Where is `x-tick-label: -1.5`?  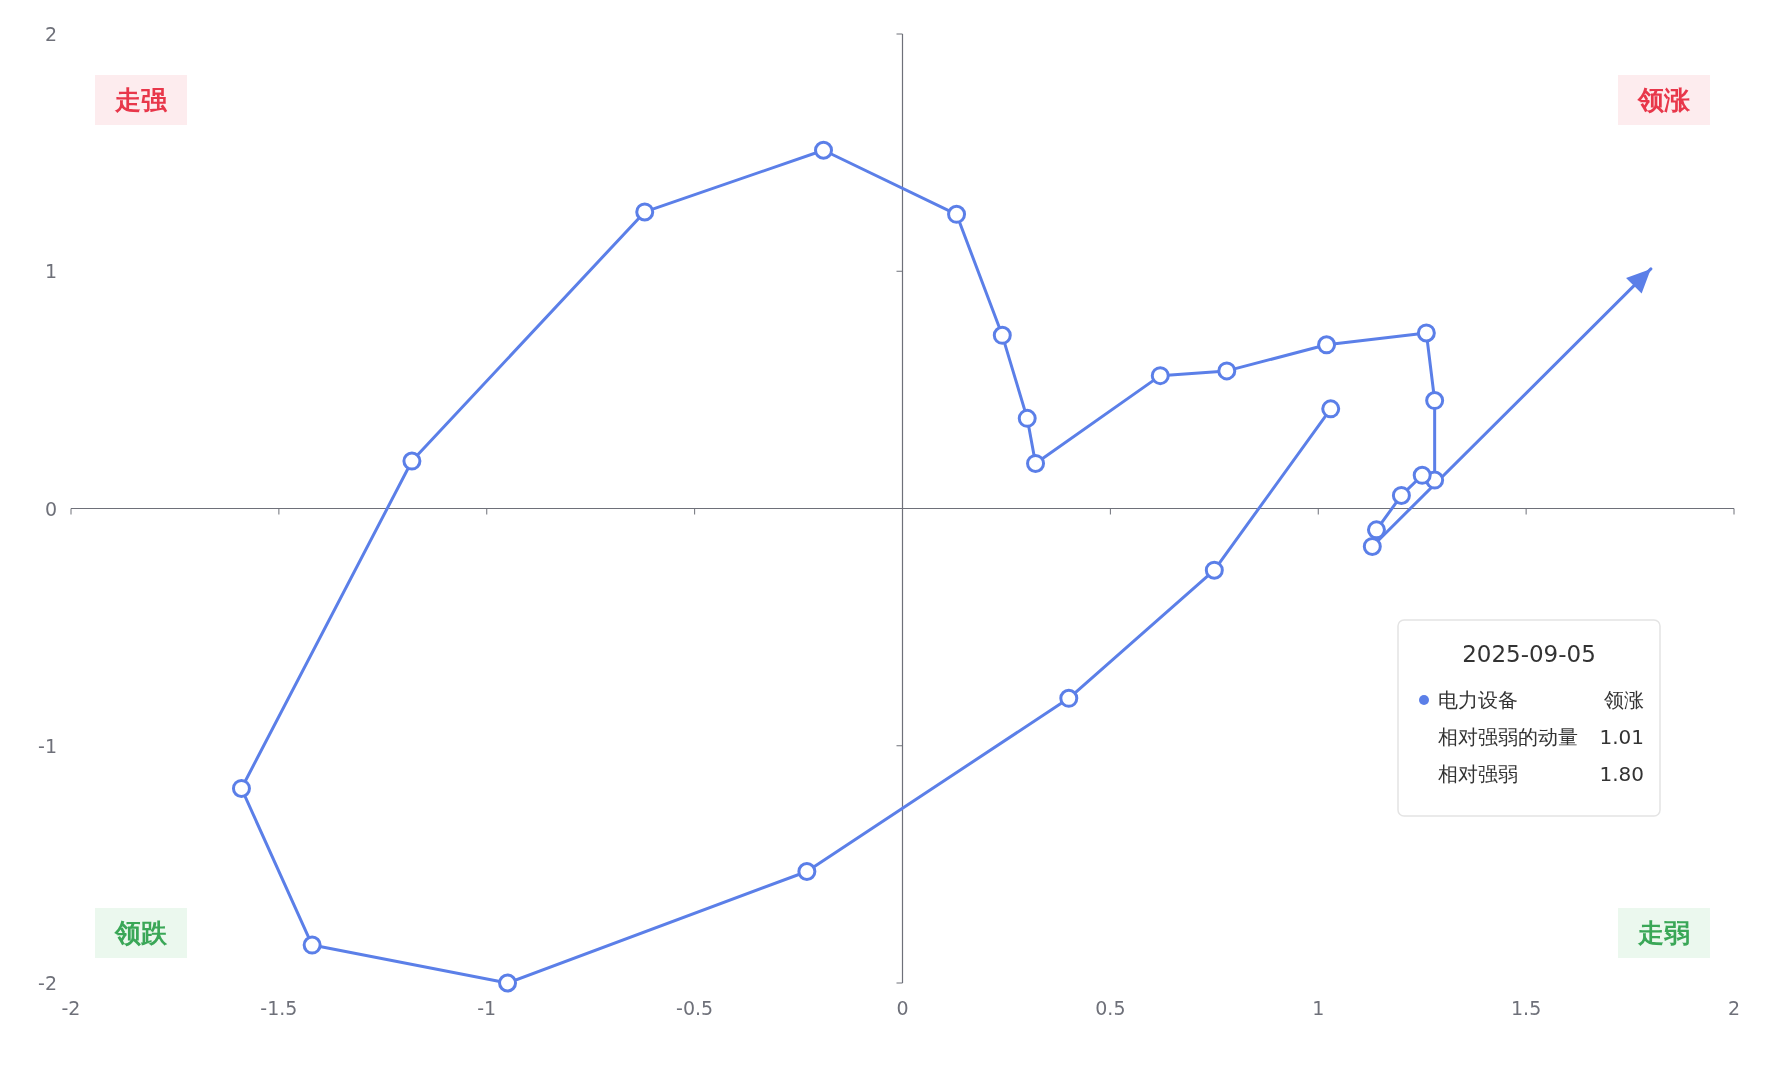 x-tick-label: -1.5 is located at coordinates (279, 1008).